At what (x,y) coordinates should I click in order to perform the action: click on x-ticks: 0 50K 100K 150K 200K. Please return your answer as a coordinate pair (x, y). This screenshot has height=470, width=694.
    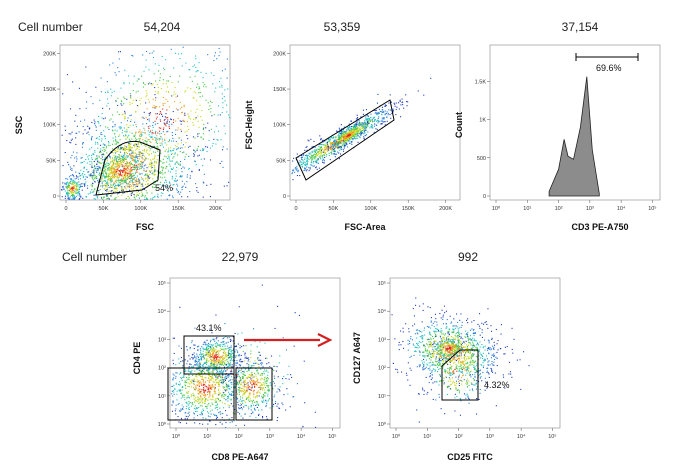
    Looking at the image, I should click on (143, 206).